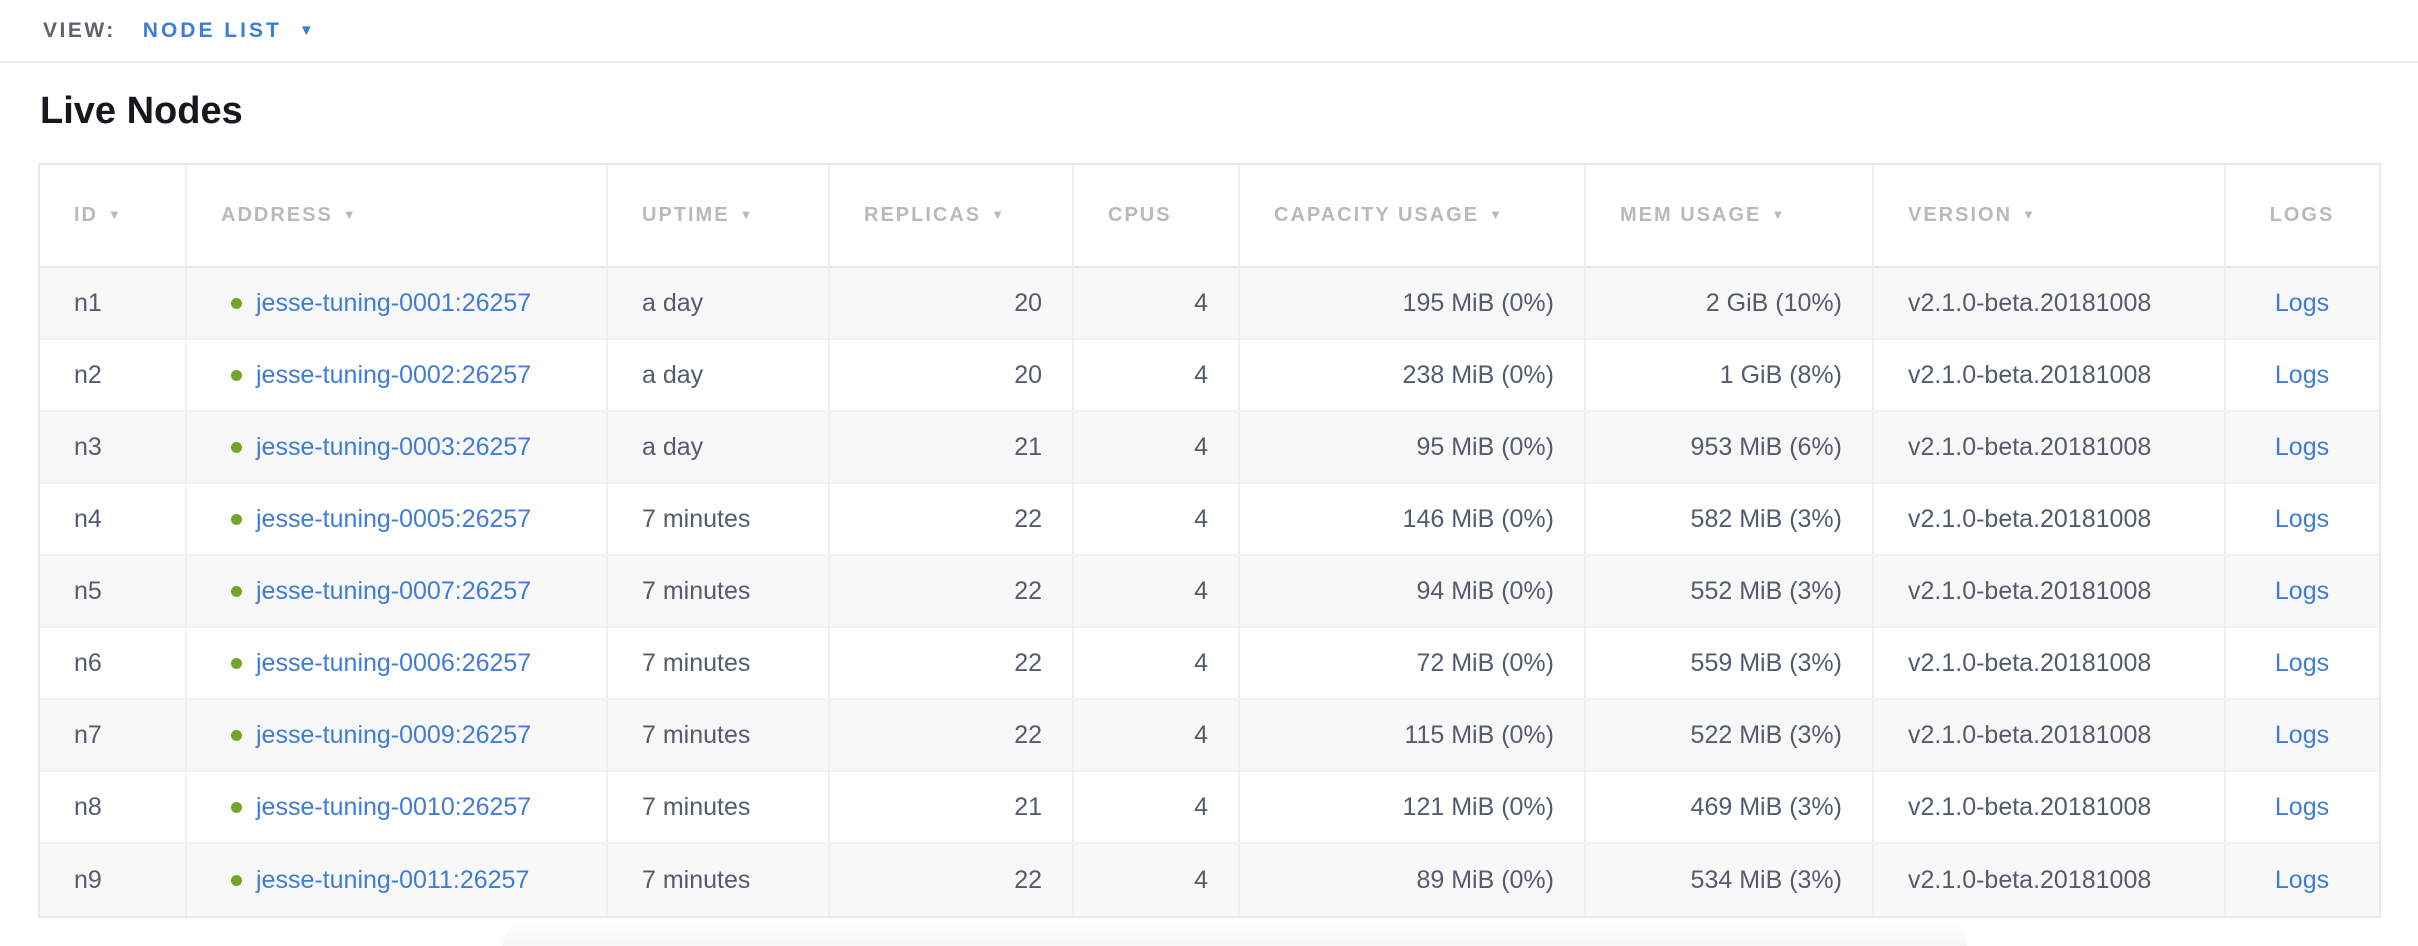  I want to click on column-header-label: CAPACITY USAGE, so click(1377, 215).